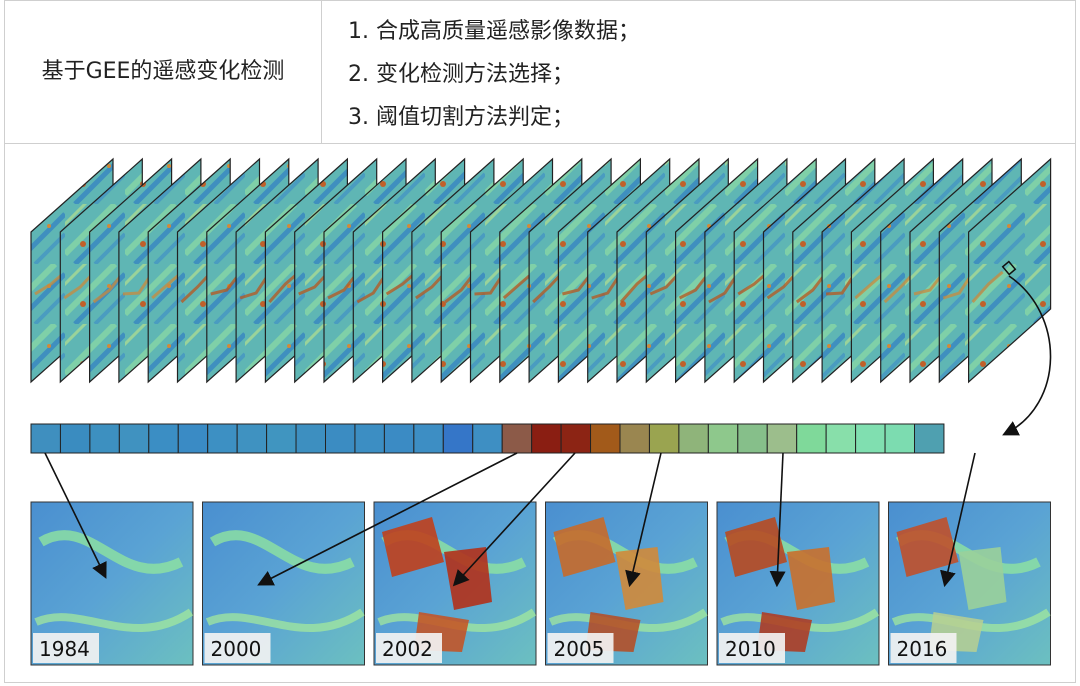 The image size is (1080, 686). I want to click on disturbance-streak, so click(987, 286).